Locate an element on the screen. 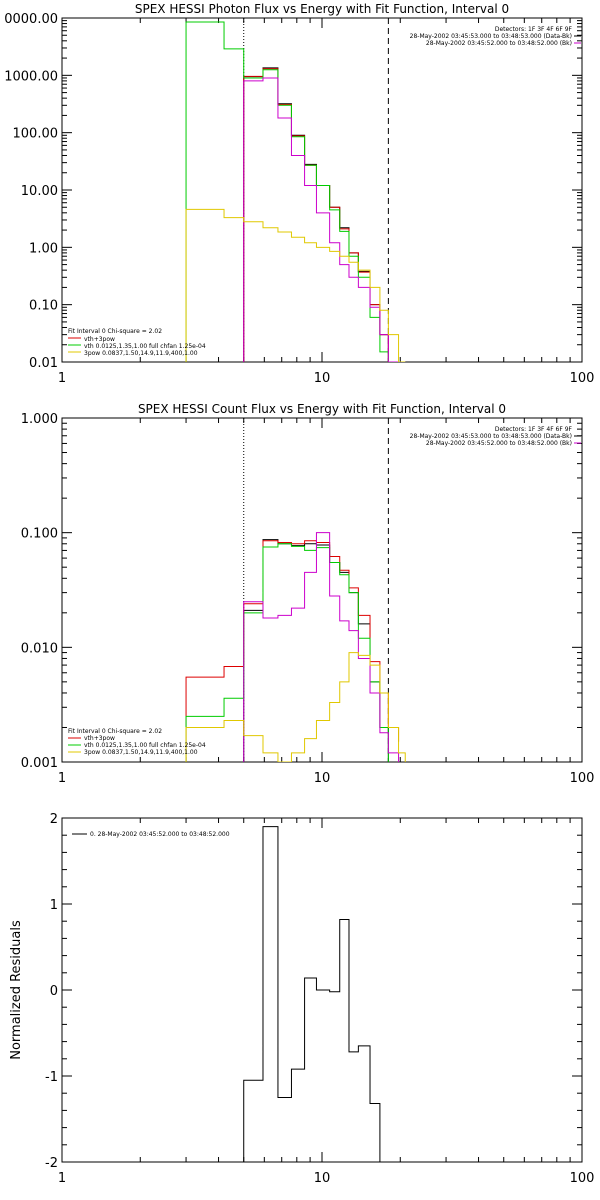 Image resolution: width=600 pixels, height=1200 pixels. series-2-histogram is located at coordinates (287, 191).